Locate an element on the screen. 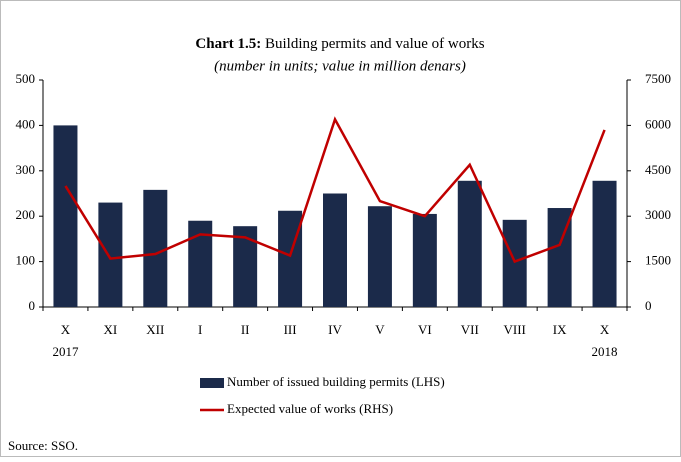 Image resolution: width=681 pixels, height=462 pixels. legend-swatch is located at coordinates (212, 383).